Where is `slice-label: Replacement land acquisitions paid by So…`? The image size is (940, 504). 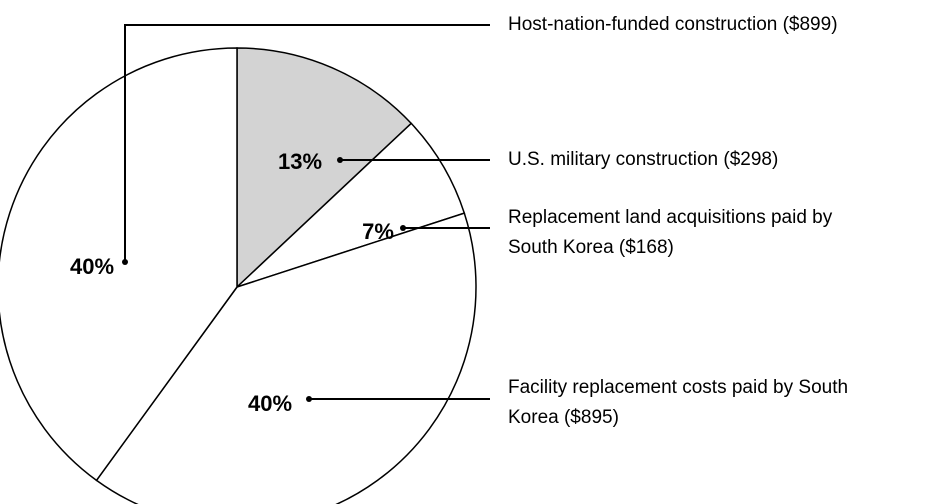 slice-label: Replacement land acquisitions paid by So… is located at coordinates (670, 232).